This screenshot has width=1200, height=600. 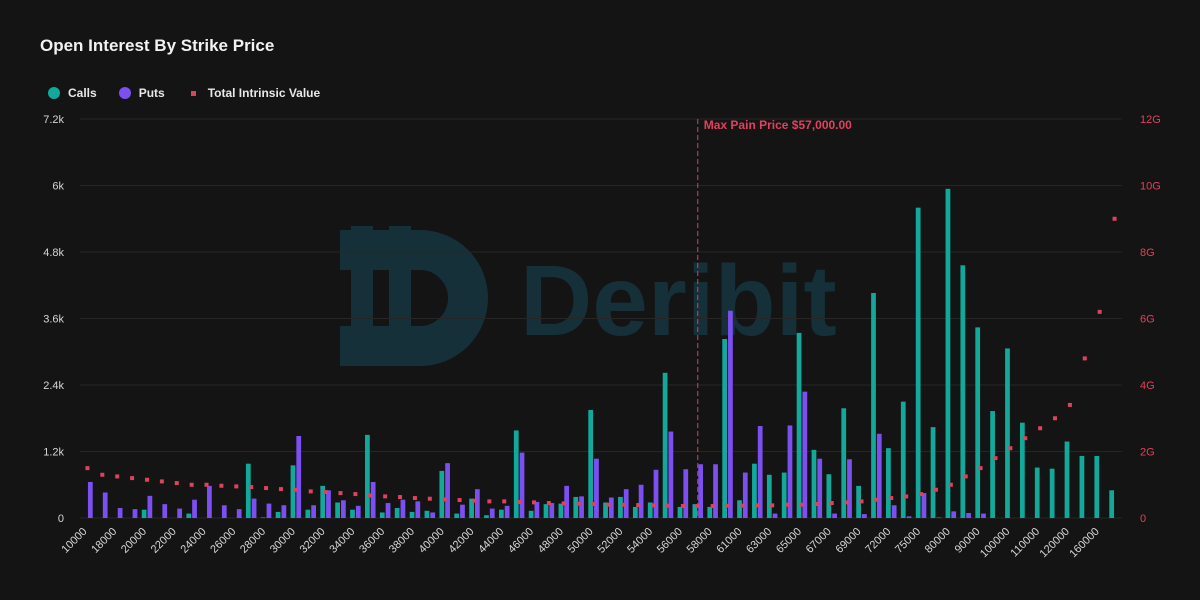 I want to click on x-tick-label: 72000, so click(x=878, y=541).